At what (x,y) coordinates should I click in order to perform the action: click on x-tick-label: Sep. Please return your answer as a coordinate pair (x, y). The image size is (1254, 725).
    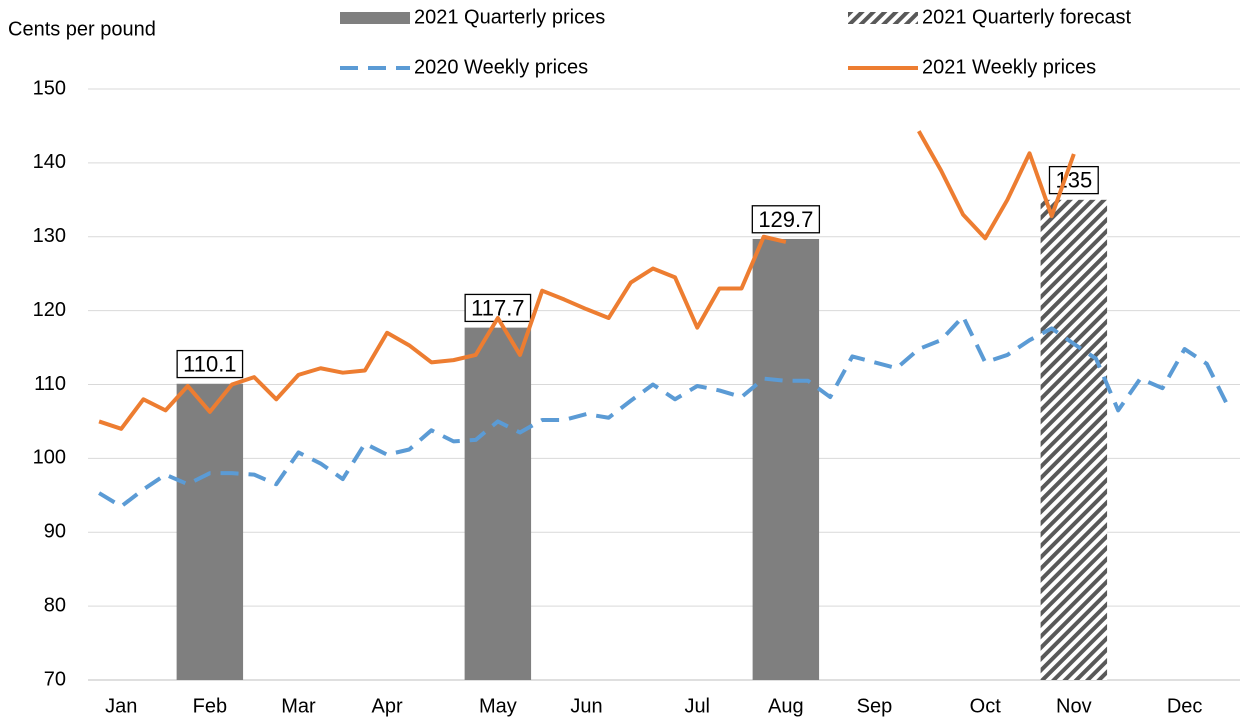
    Looking at the image, I should click on (875, 706).